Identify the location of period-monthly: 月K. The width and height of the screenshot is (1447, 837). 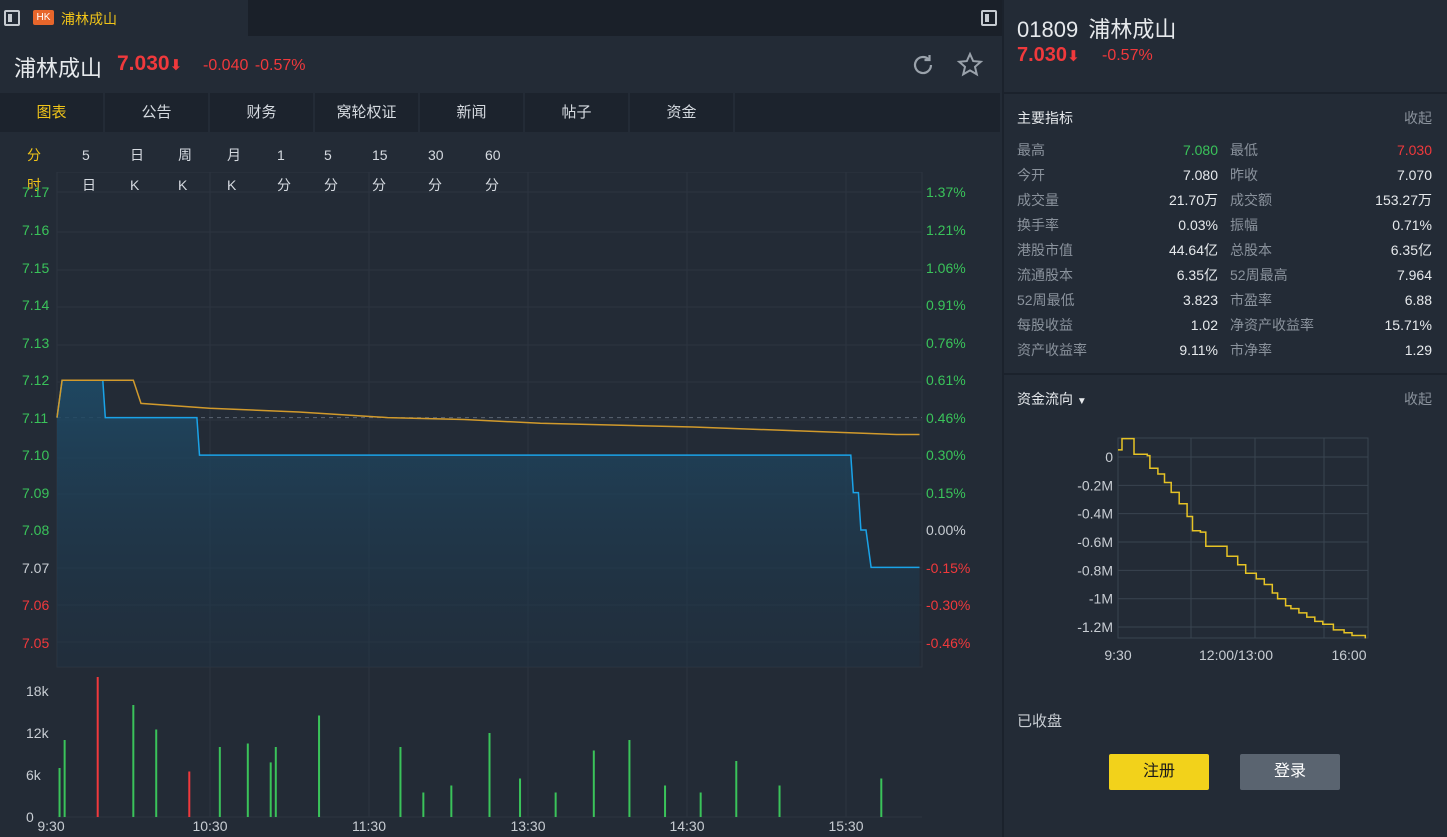
(234, 170).